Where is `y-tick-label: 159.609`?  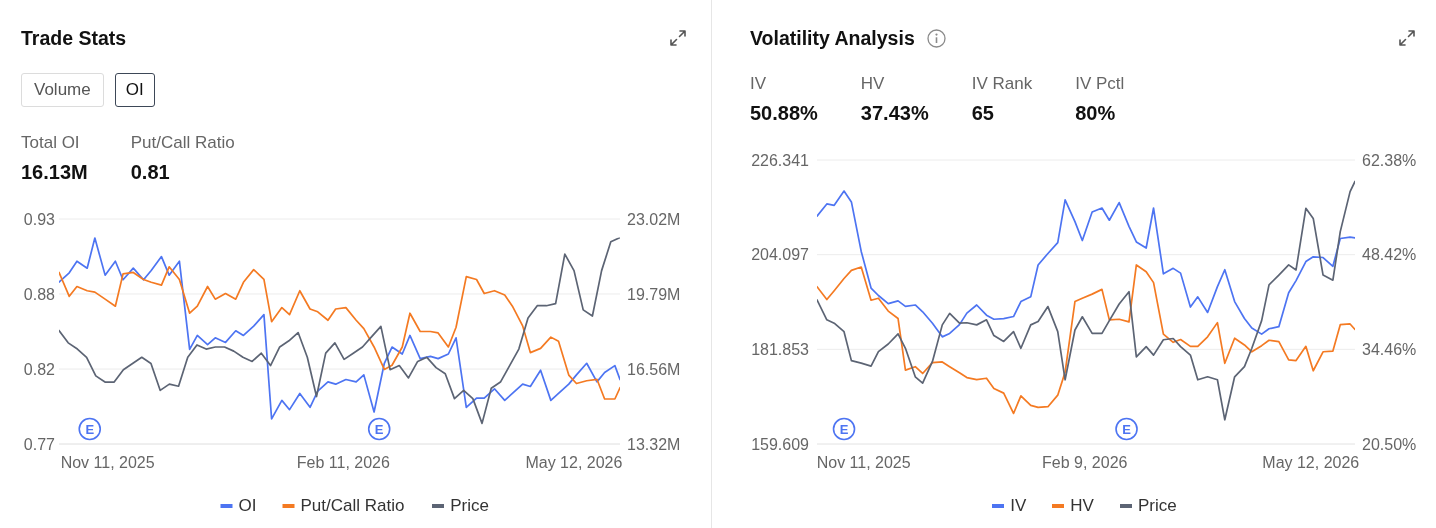 y-tick-label: 159.609 is located at coordinates (780, 444).